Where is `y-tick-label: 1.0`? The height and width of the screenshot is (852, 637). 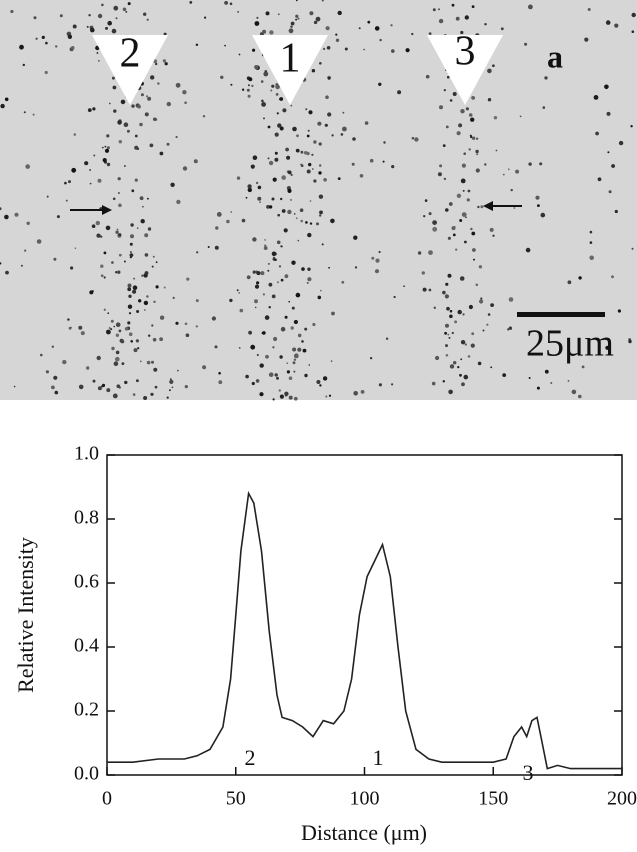
y-tick-label: 1.0 is located at coordinates (86, 454).